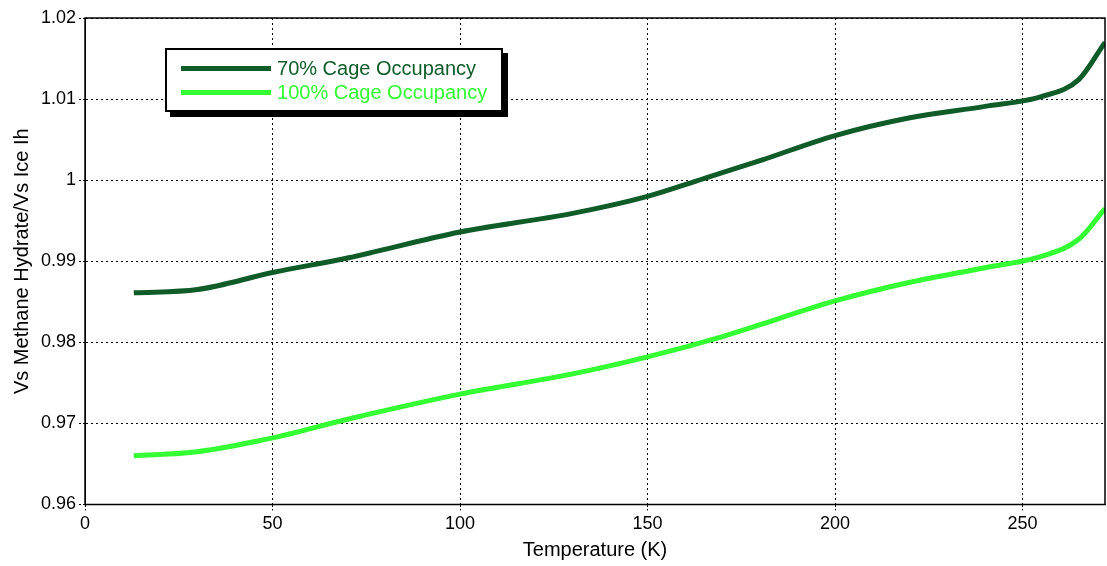 This screenshot has height=566, width=1107. I want to click on y-axis-title: Vs Methane Hydrate/Vs Ice Ih, so click(20, 261).